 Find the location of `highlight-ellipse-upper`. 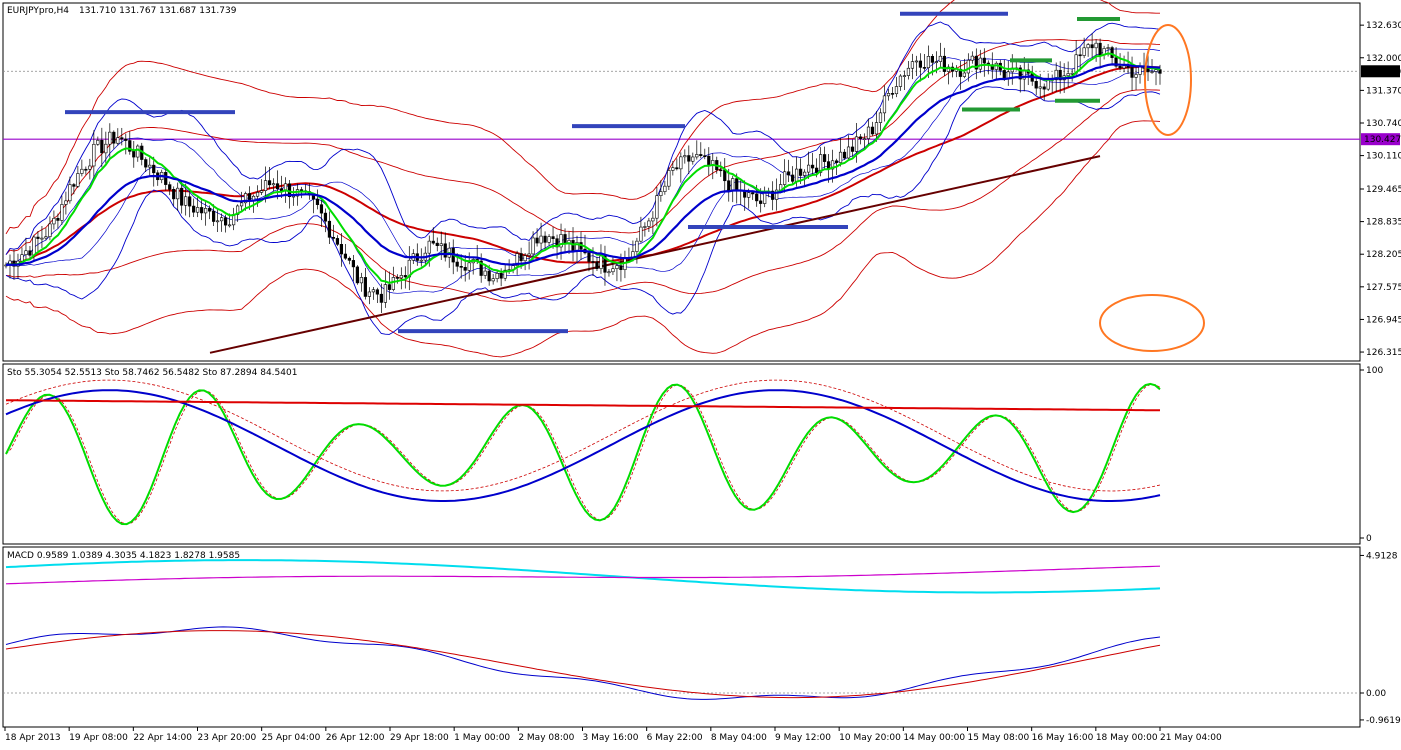

highlight-ellipse-upper is located at coordinates (1168, 80).